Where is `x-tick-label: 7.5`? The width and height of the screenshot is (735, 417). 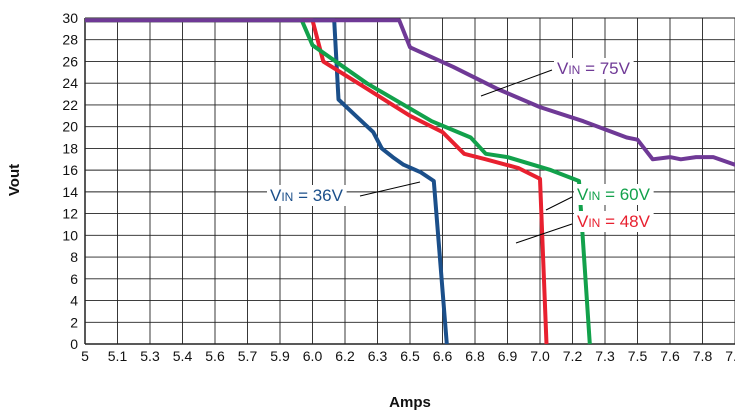 x-tick-label: 7.5 is located at coordinates (638, 356).